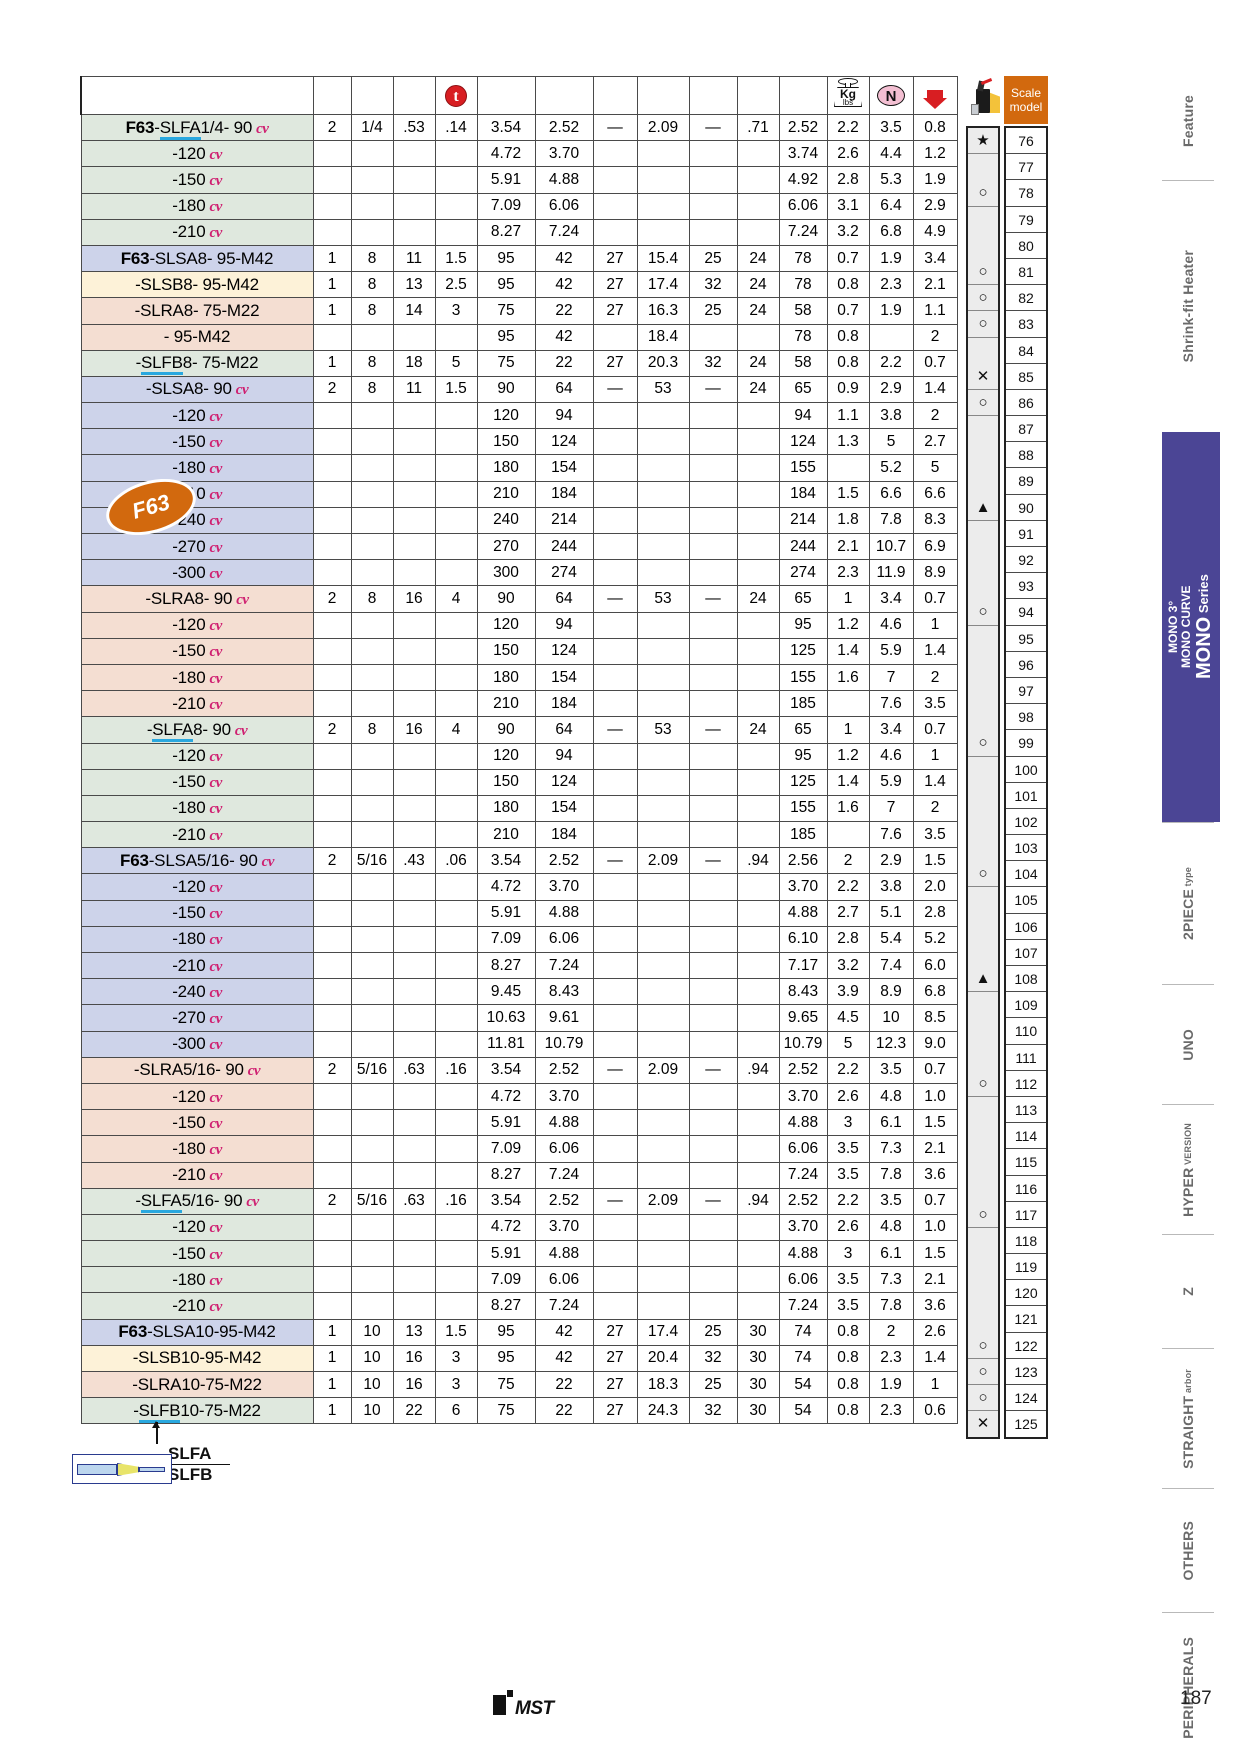 This screenshot has width=1241, height=1754. I want to click on side-tab-mono-series: MONO 3° MONO CURVE MONO Series, so click(1191, 627).